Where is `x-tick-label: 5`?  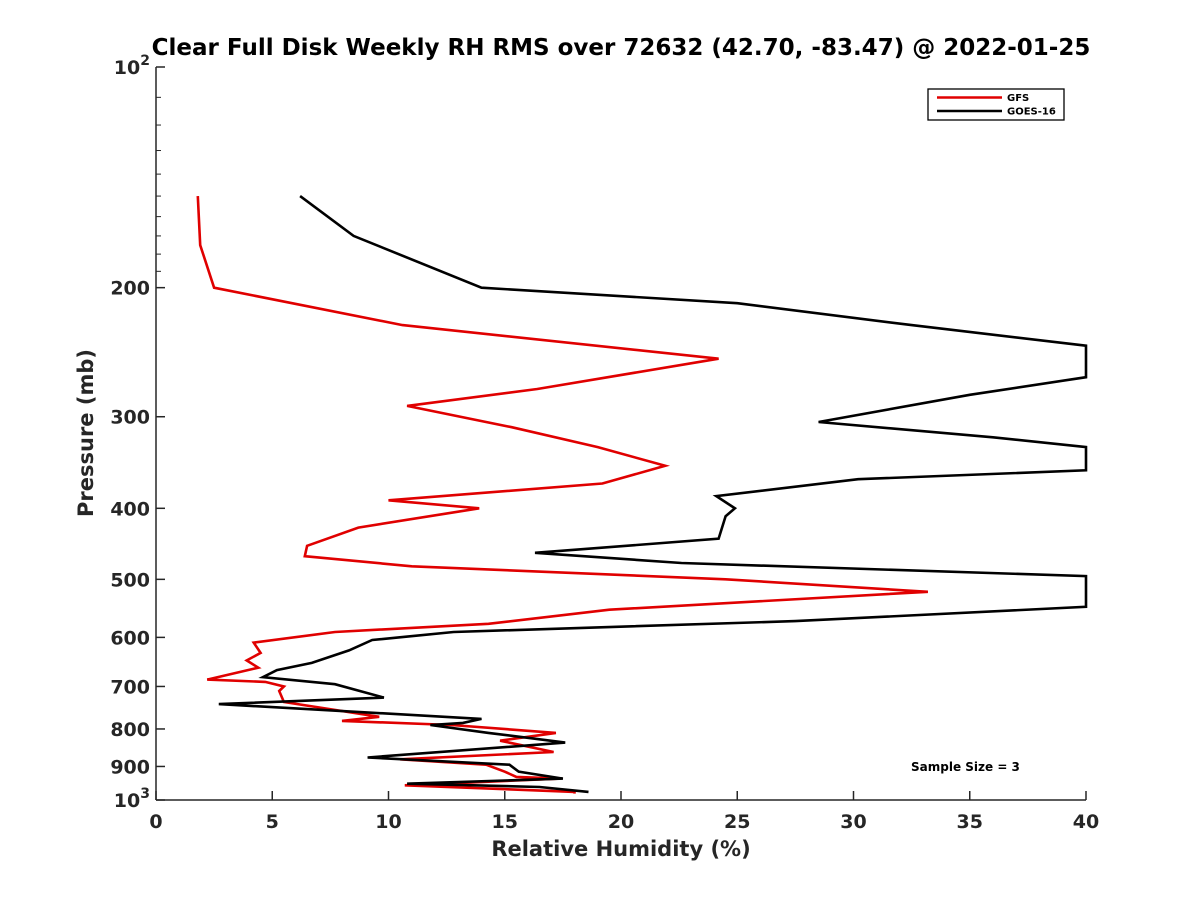 x-tick-label: 5 is located at coordinates (272, 822).